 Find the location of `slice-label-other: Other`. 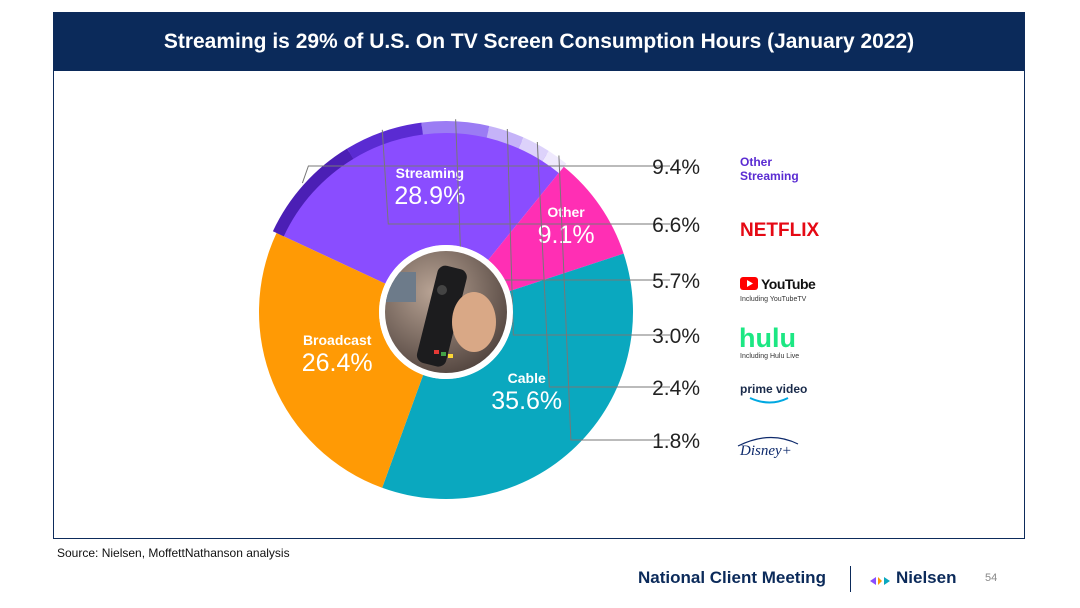

slice-label-other: Other is located at coordinates (566, 212).